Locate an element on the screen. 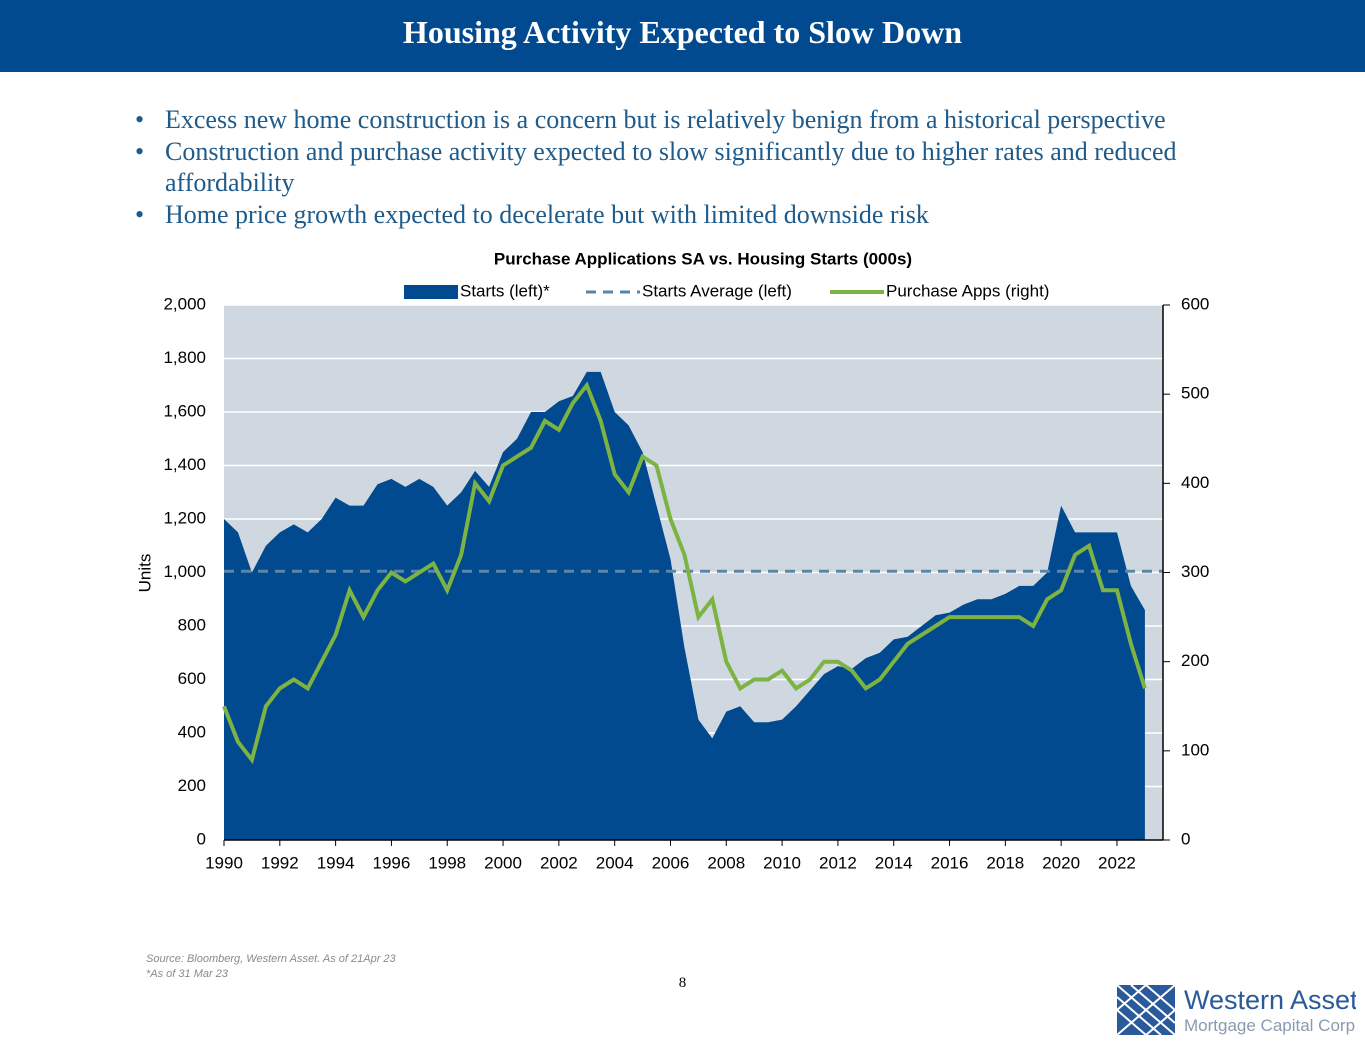 The image size is (1365, 1055). x-tick-label: 1992 is located at coordinates (280, 862).